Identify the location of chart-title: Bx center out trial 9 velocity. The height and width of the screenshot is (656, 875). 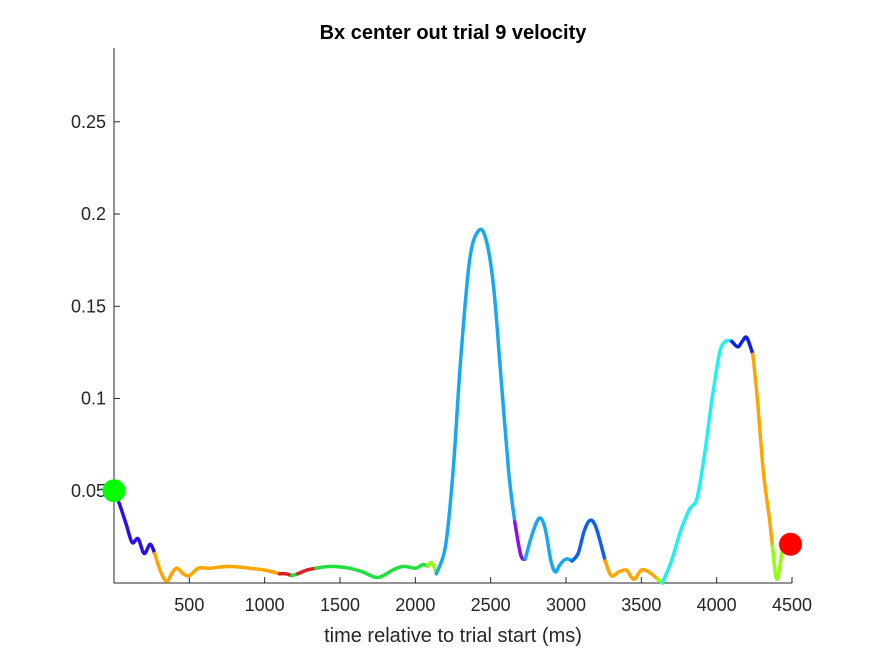
(454, 33).